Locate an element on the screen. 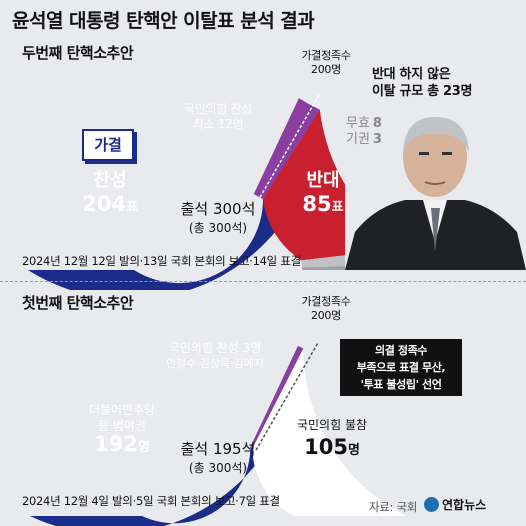 The height and width of the screenshot is (526, 526). first-threshold: 가결정족수 200명 is located at coordinates (326, 309).